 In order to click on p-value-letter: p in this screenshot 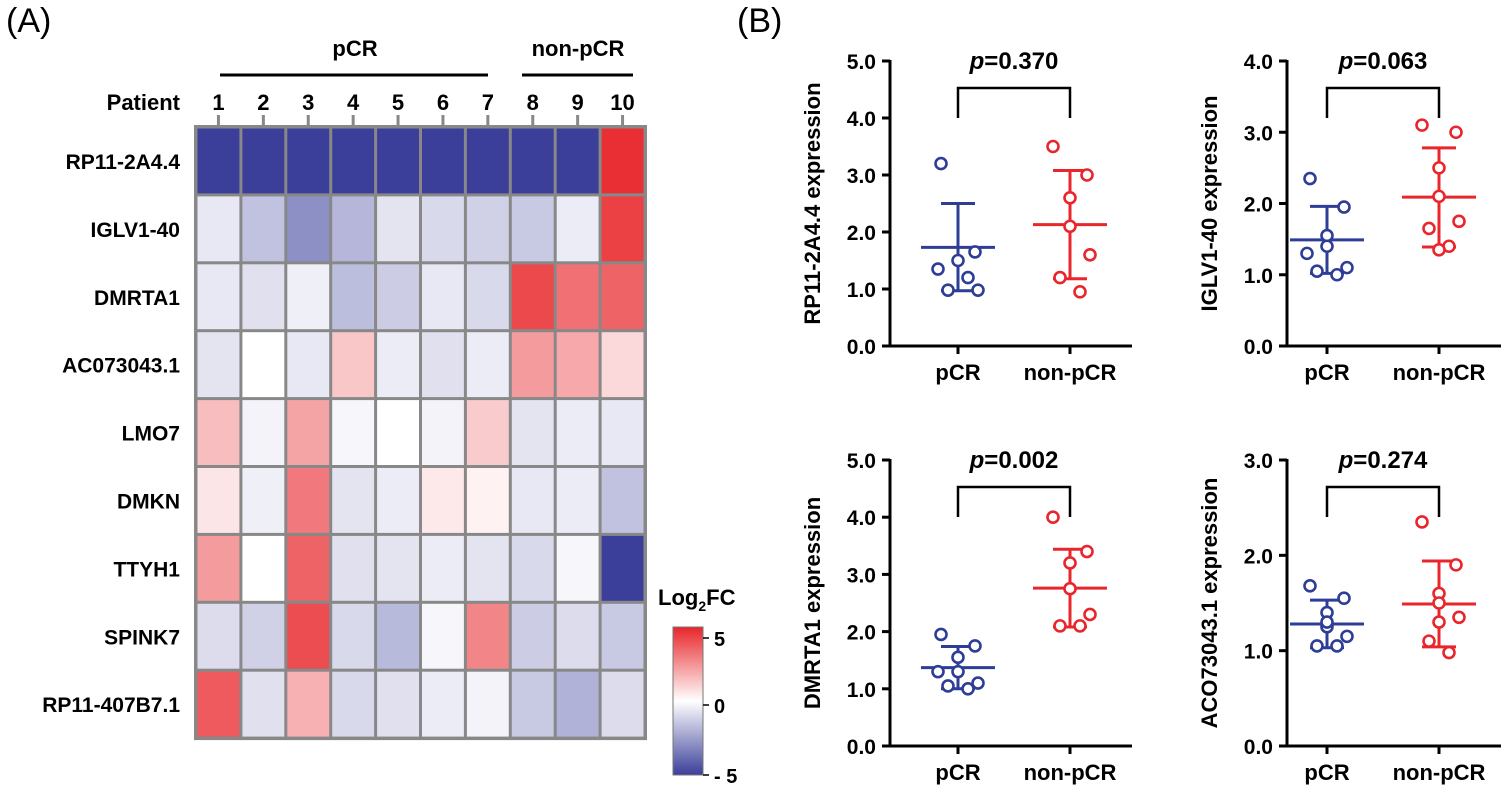, I will do `click(1346, 61)`.